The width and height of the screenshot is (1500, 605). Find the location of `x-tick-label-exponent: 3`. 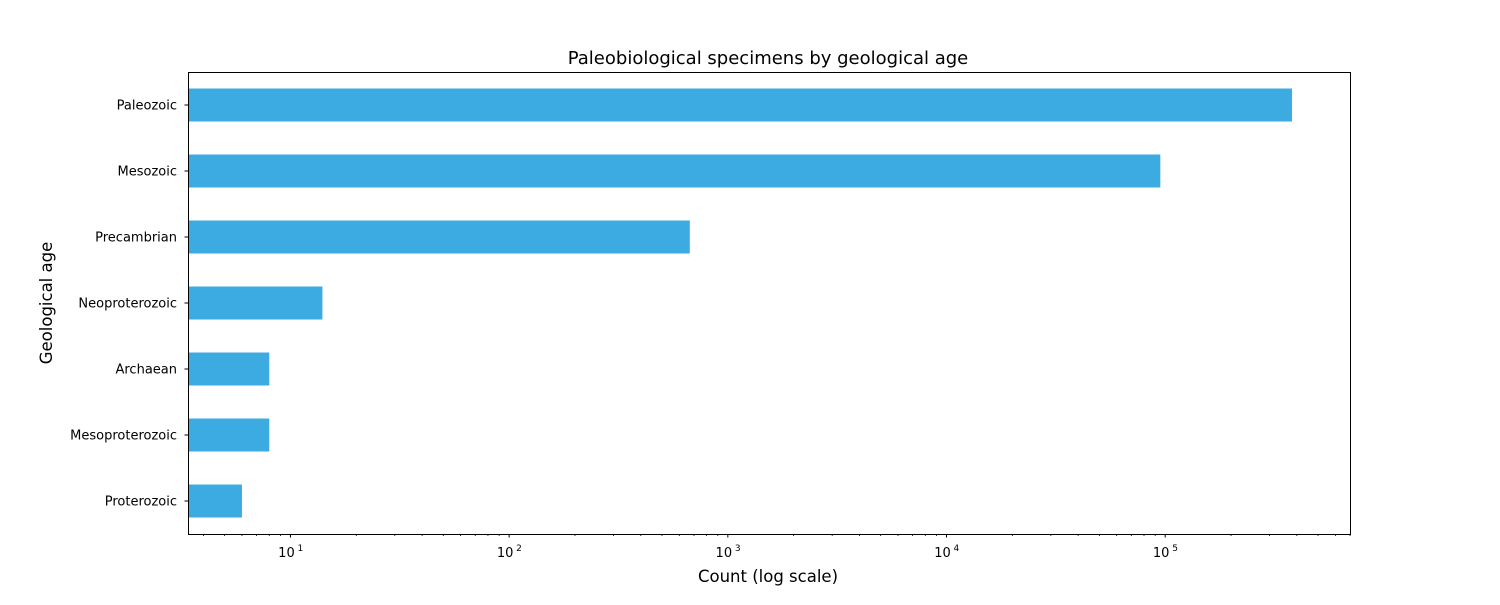

x-tick-label-exponent: 3 is located at coordinates (738, 549).